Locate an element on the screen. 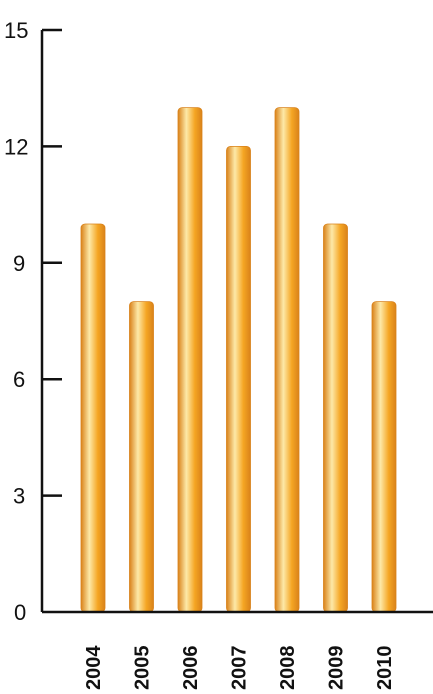 The image size is (433, 694). bar-2009 is located at coordinates (335, 418).